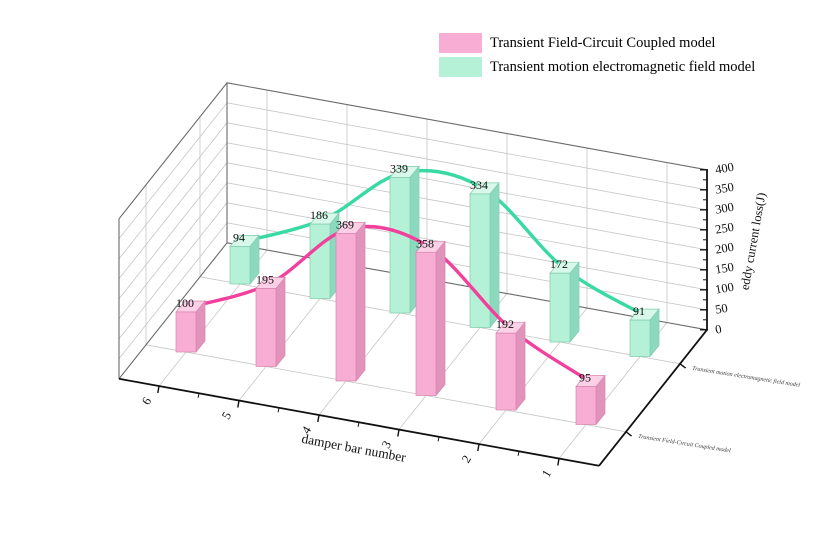  What do you see at coordinates (724, 208) in the screenshot?
I see `z-tick-label: 300` at bounding box center [724, 208].